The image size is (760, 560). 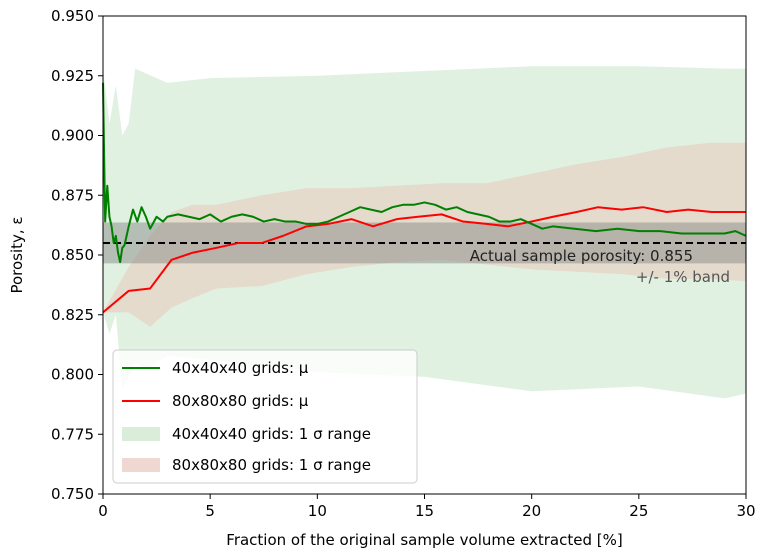 I want to click on y-tick-label: 0.900, so click(x=72, y=136).